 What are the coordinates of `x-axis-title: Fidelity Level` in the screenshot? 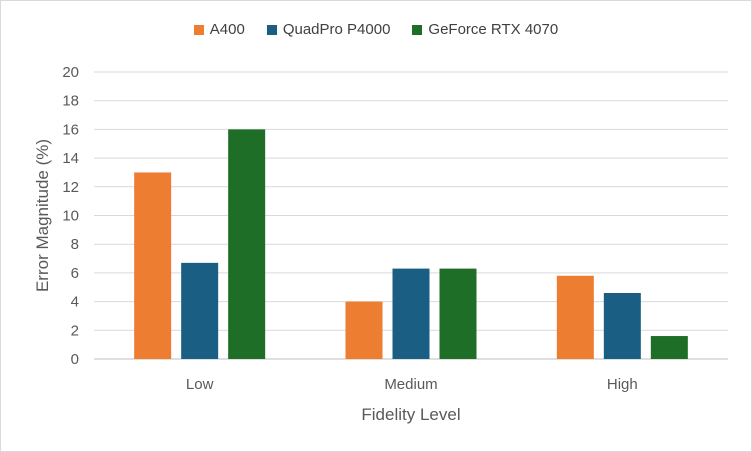 It's located at (410, 414).